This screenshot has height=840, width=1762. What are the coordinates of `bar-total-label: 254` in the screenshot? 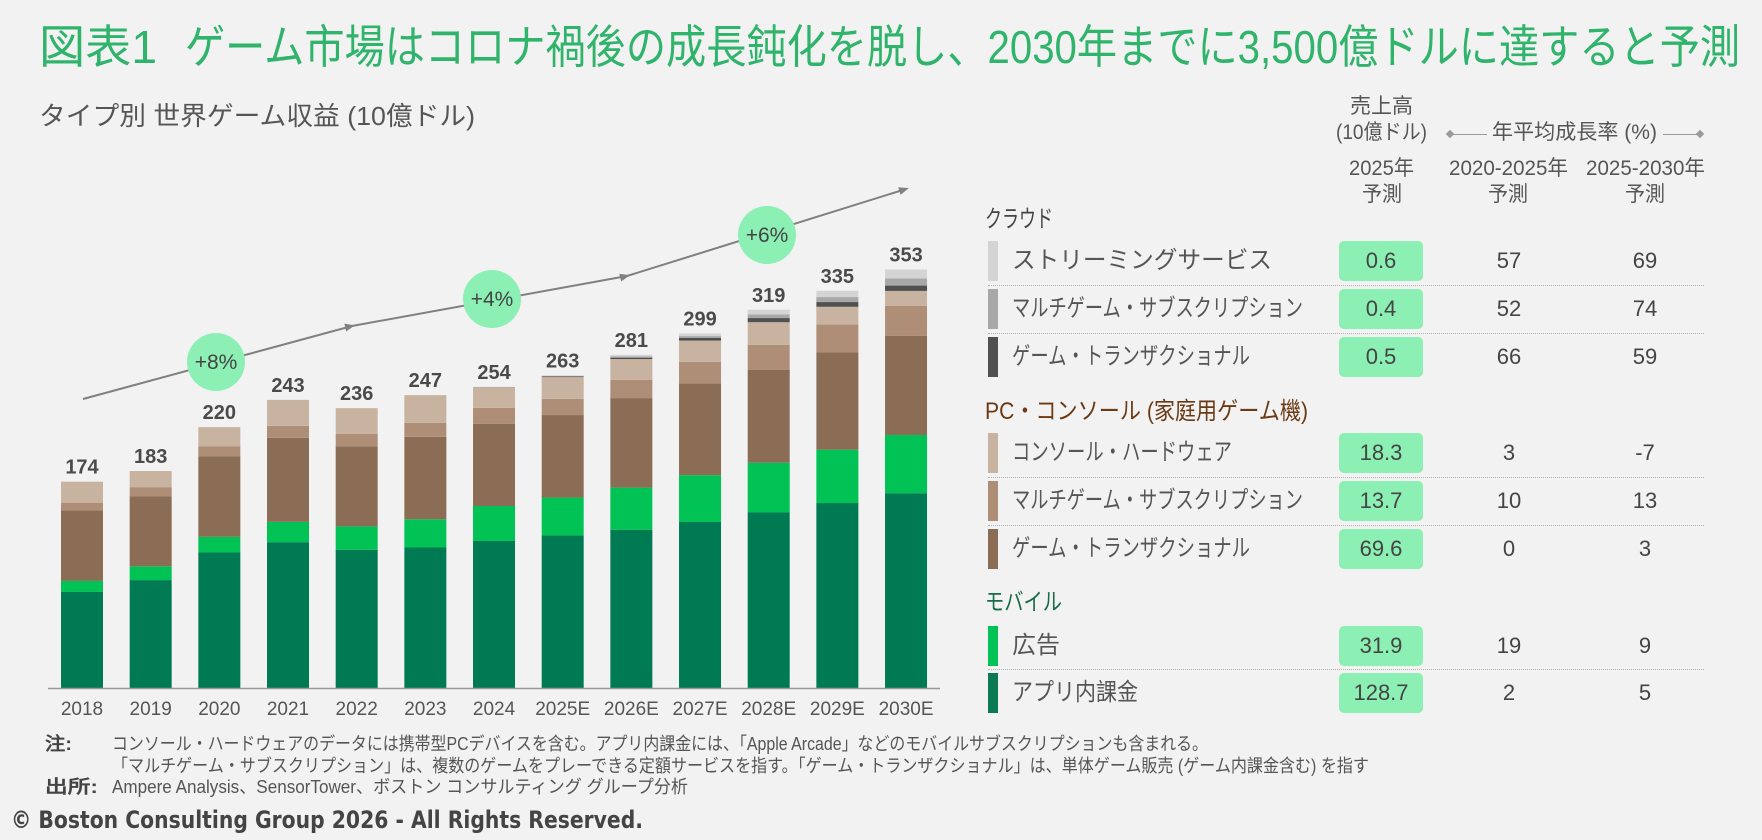 It's located at (494, 373).